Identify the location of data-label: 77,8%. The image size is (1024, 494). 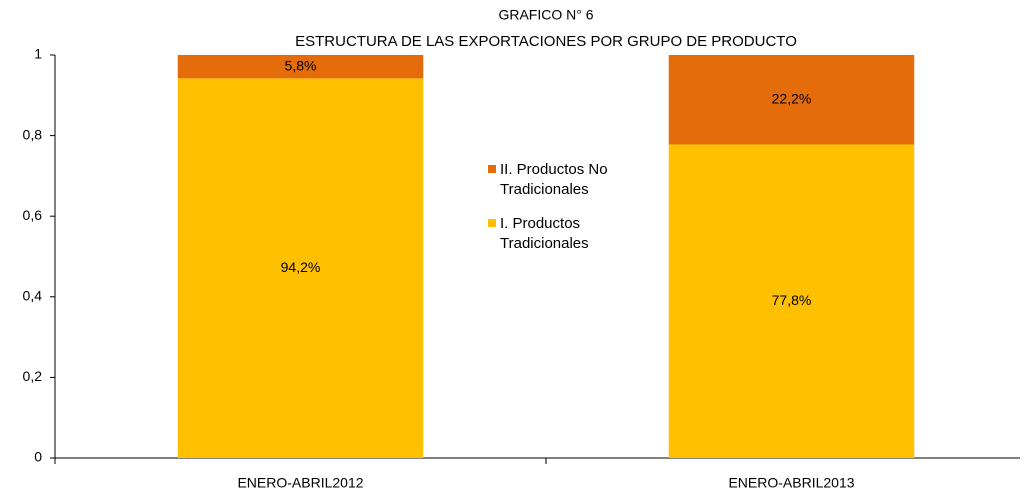
(792, 300).